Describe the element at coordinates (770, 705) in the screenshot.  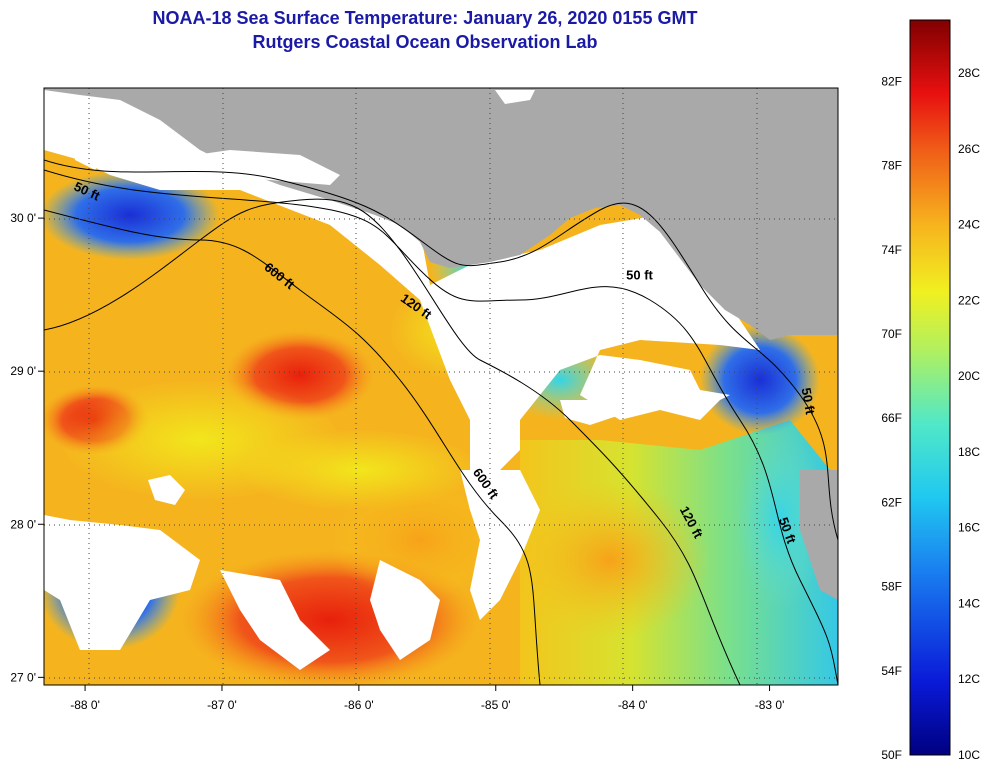
I see `lon-tick-label: -83 0'` at that location.